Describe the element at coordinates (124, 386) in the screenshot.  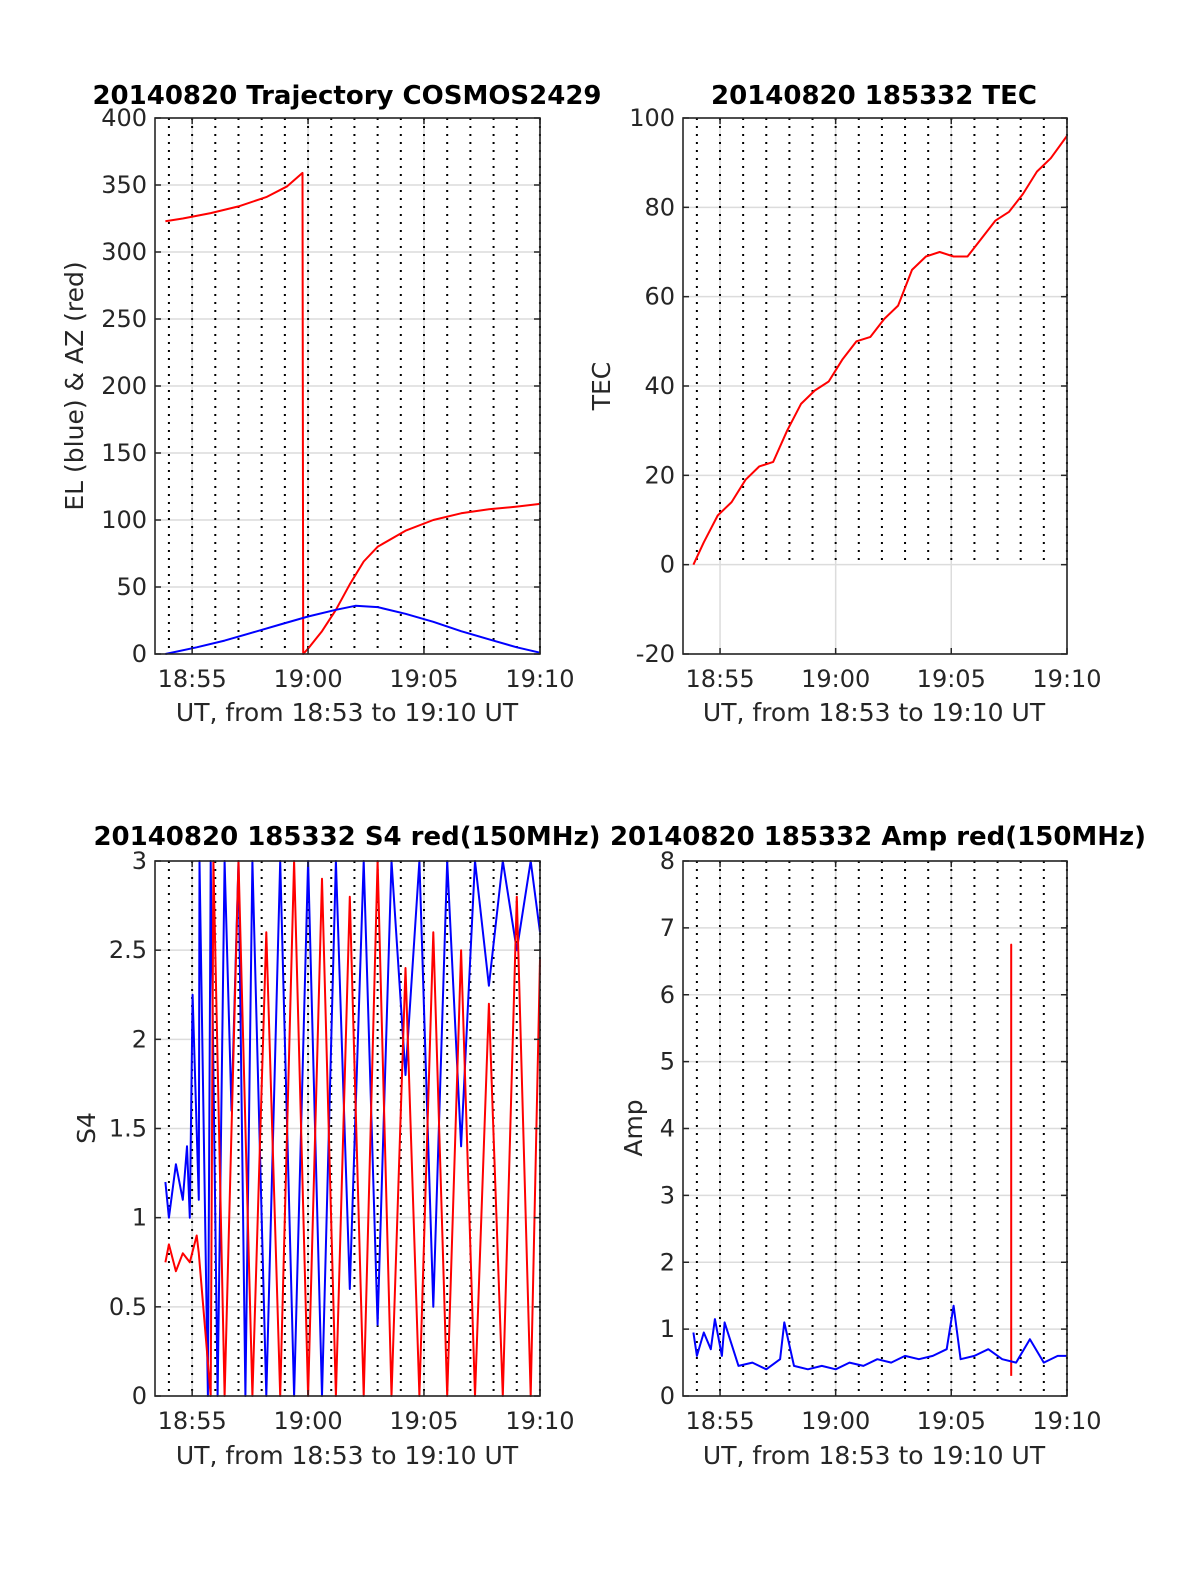
I see `y-tick-label: 200` at that location.